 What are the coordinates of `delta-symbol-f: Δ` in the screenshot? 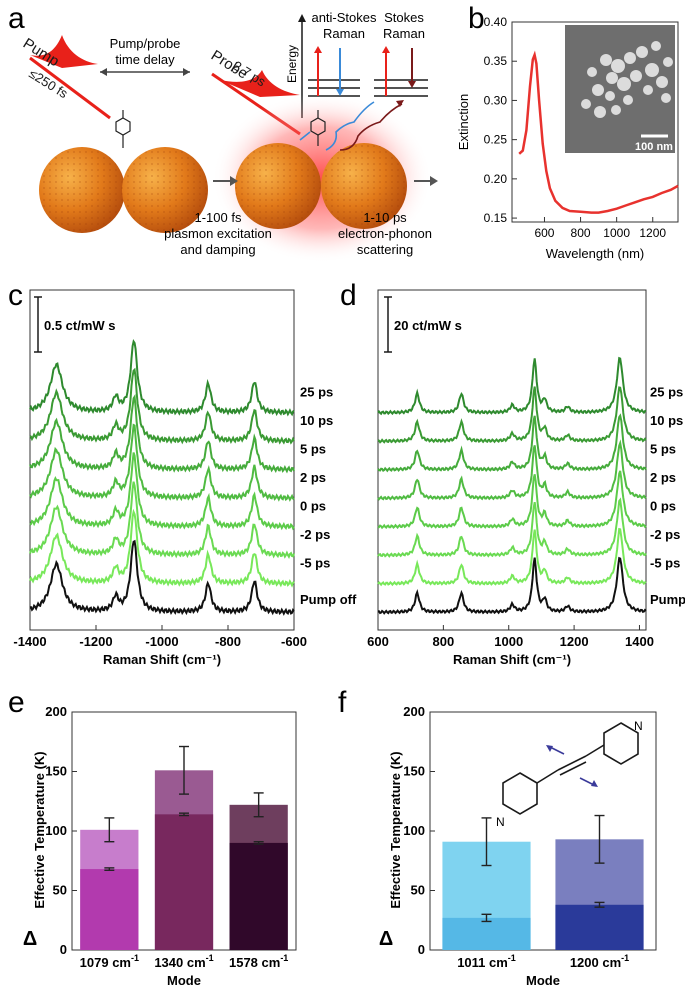 It's located at (386, 939).